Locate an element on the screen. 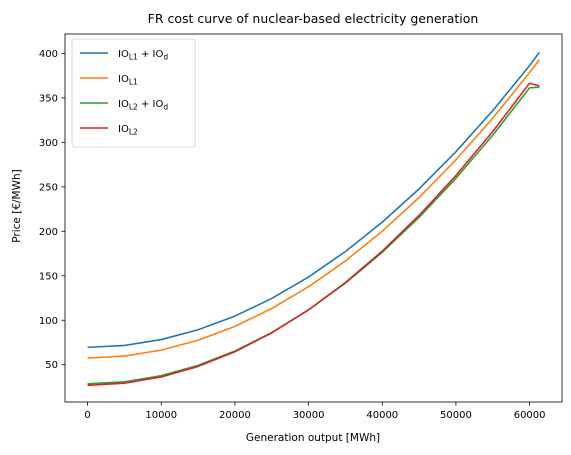 The image size is (571, 455). x-tick-label: 40000 is located at coordinates (382, 415).